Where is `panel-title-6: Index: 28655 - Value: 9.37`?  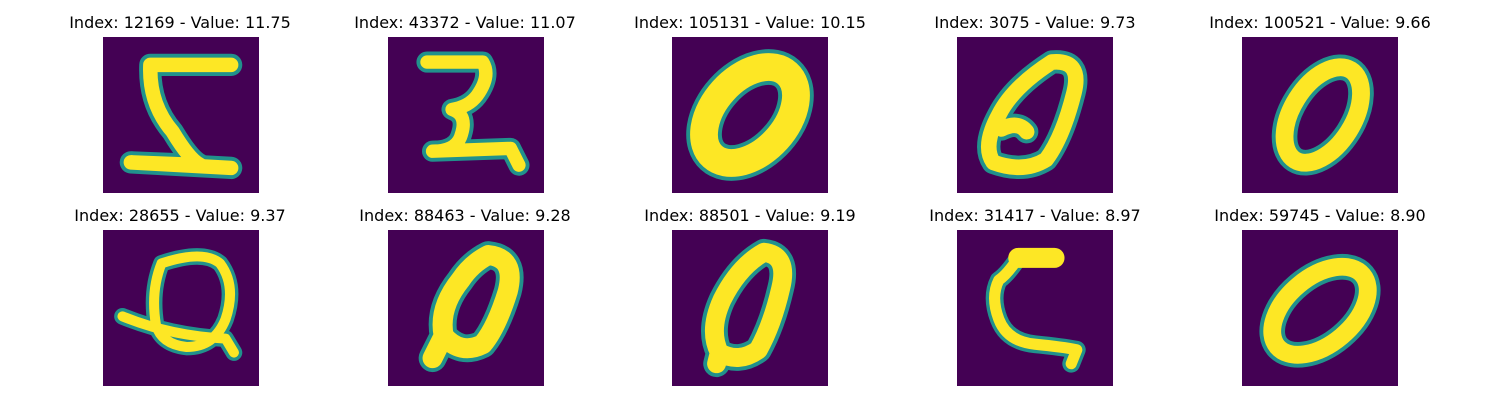 panel-title-6: Index: 28655 - Value: 9.37 is located at coordinates (180, 216).